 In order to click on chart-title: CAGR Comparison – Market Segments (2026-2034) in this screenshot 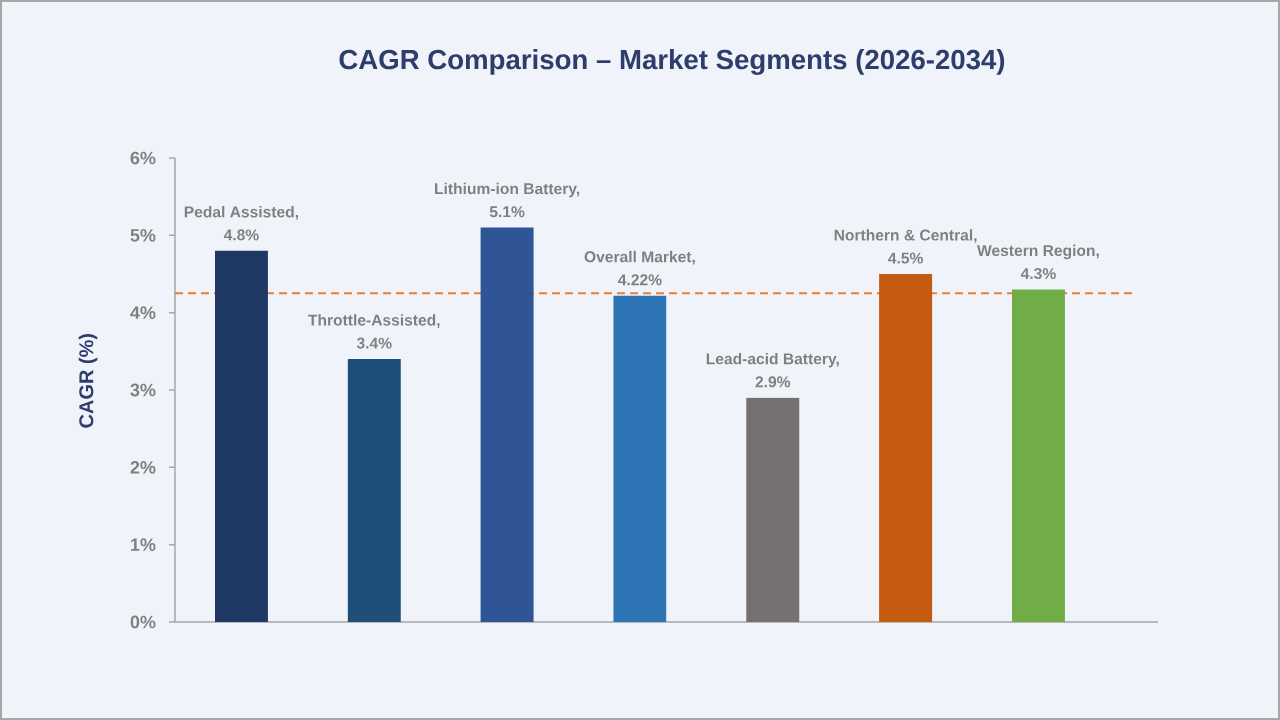, I will do `click(672, 62)`.